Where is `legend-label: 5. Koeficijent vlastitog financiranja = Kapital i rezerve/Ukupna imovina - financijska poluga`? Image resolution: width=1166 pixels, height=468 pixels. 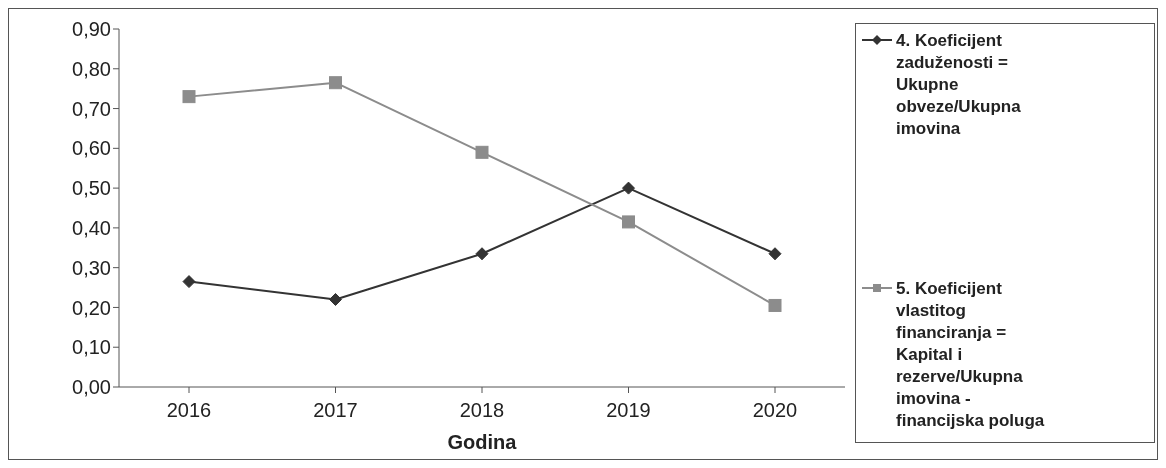 legend-label: 5. Koeficijent vlastitog financiranja = Kapital i rezerve/Ukupna imovina - financijska poluga is located at coordinates (971, 355).